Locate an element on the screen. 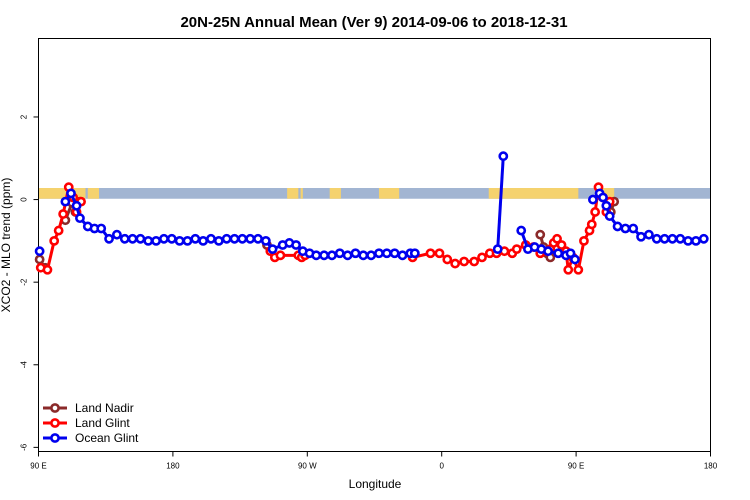 Image resolution: width=750 pixels, height=500 pixels. y-axis-title: XCO2 - MLO trend (ppm) is located at coordinates (6, 245).